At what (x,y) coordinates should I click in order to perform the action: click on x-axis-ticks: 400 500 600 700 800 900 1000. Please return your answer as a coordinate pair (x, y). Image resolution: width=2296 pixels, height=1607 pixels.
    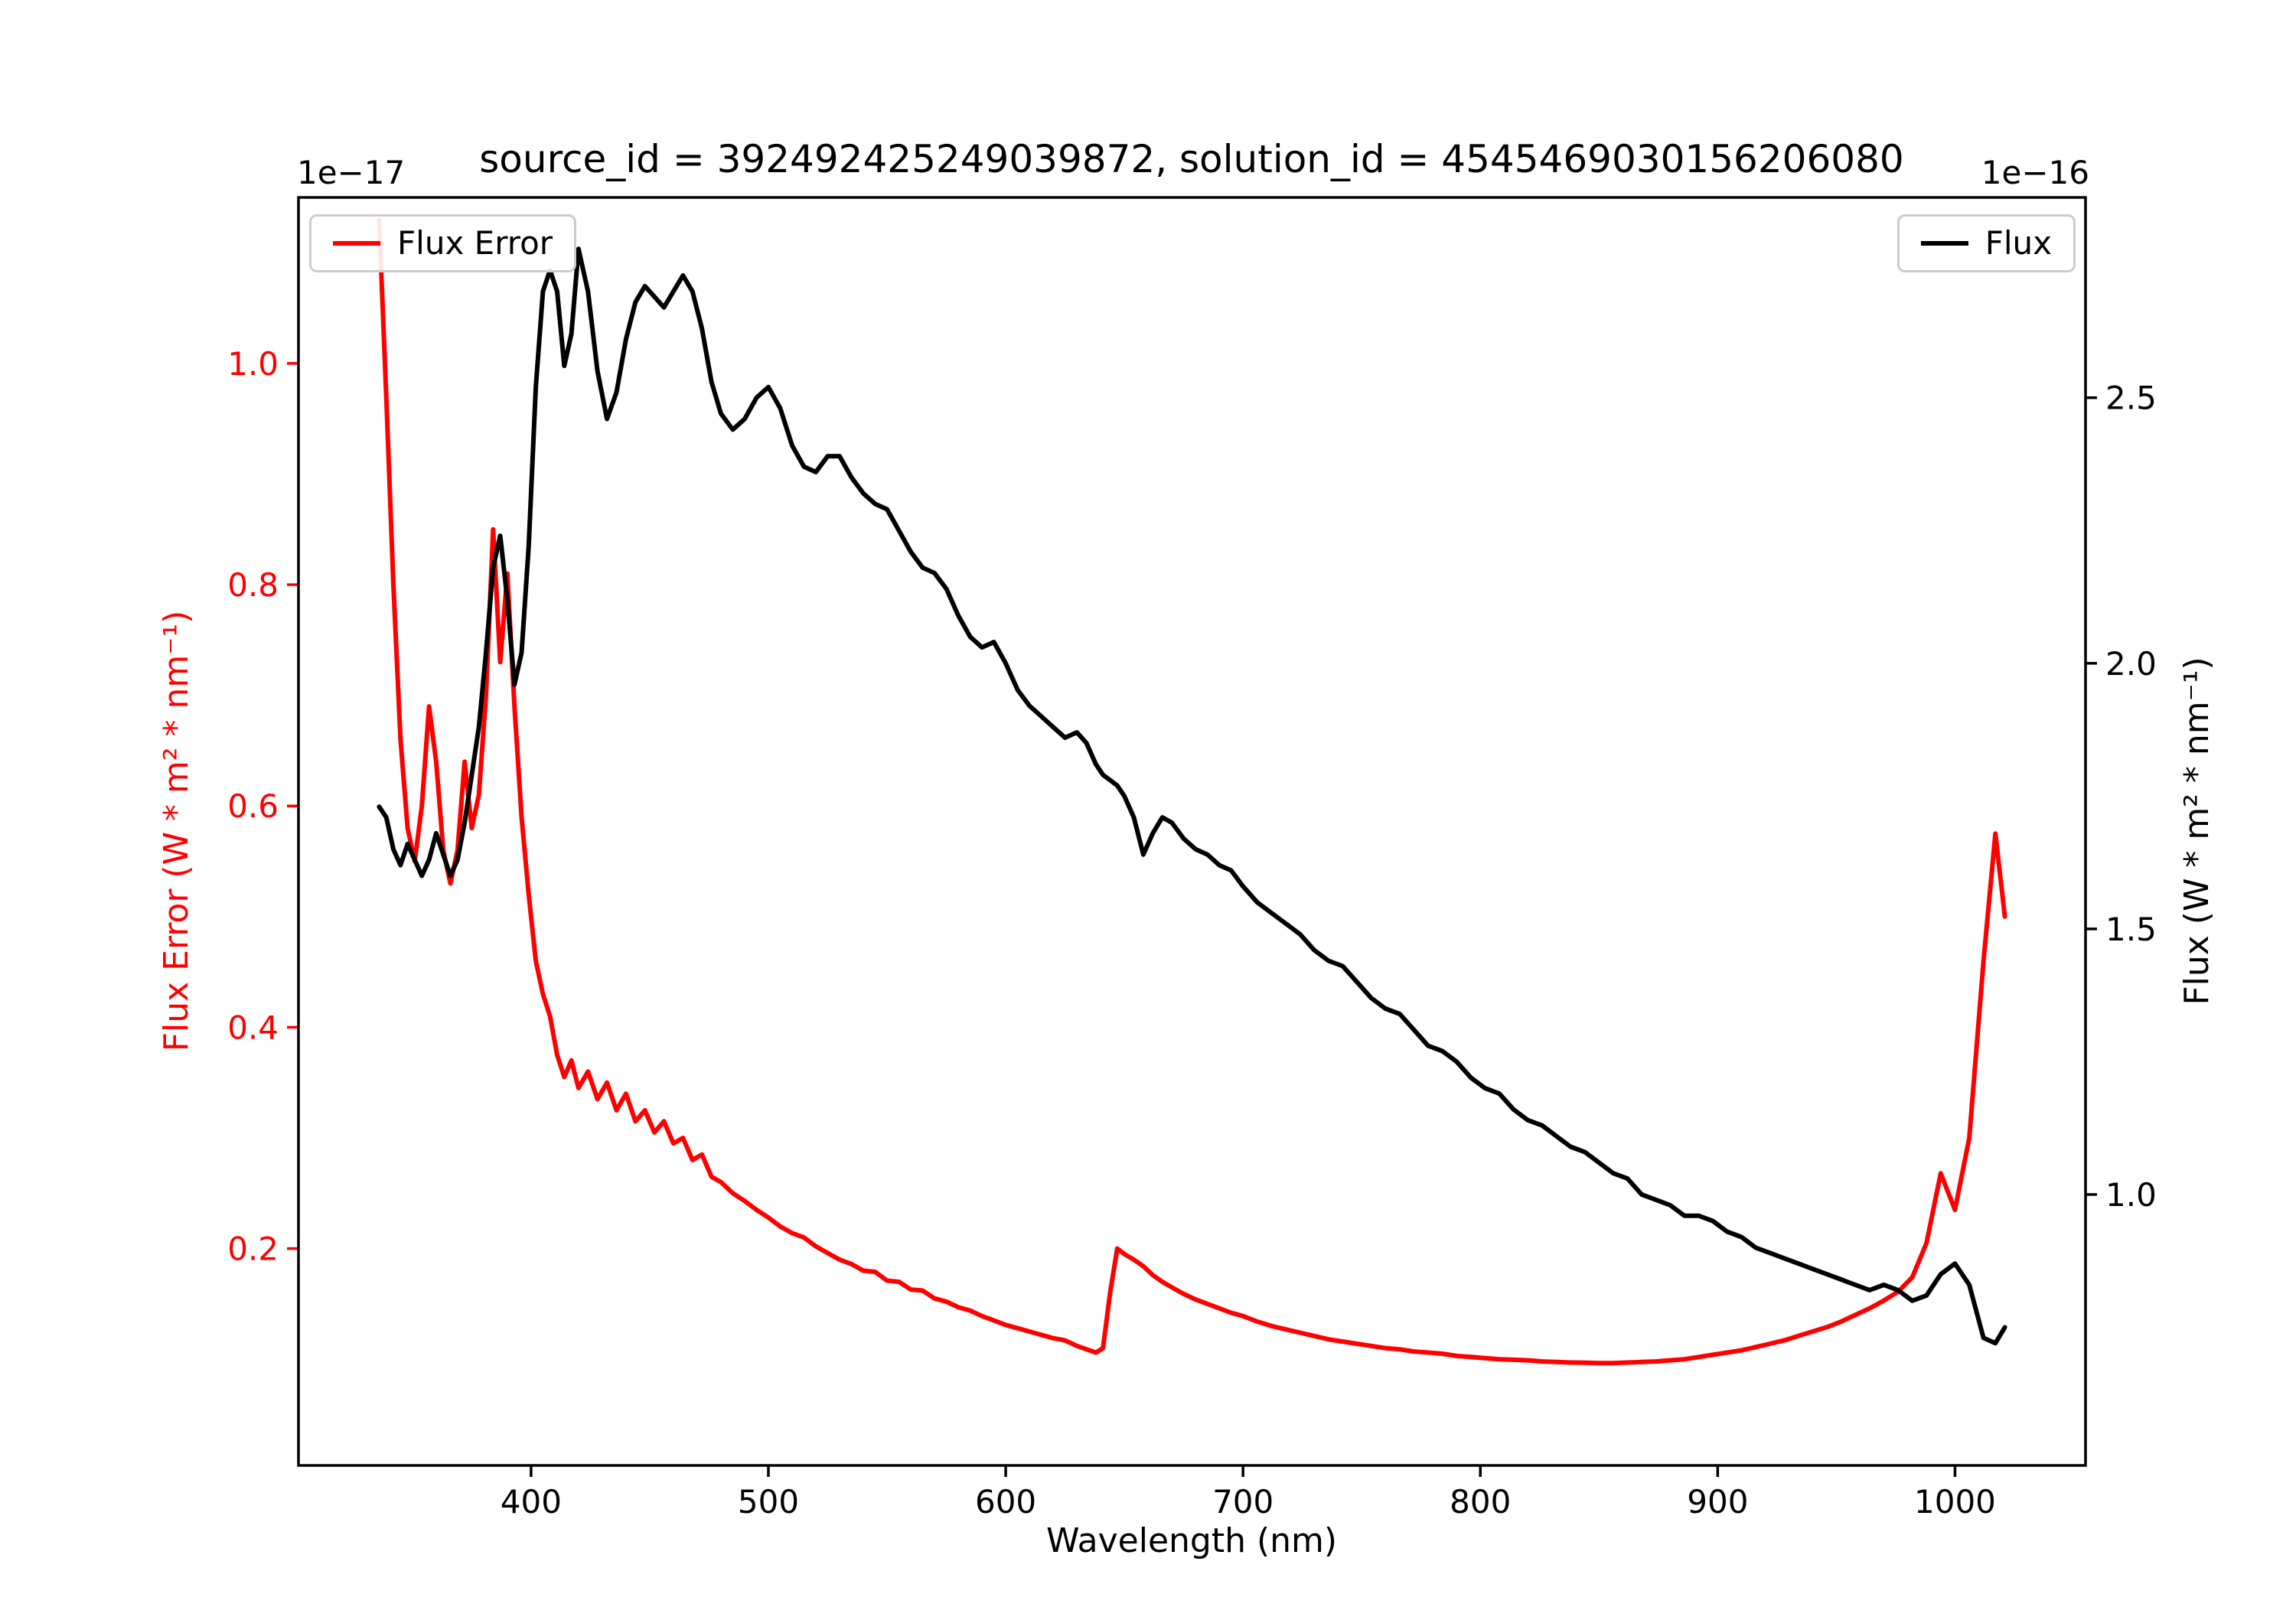
    Looking at the image, I should click on (1248, 1493).